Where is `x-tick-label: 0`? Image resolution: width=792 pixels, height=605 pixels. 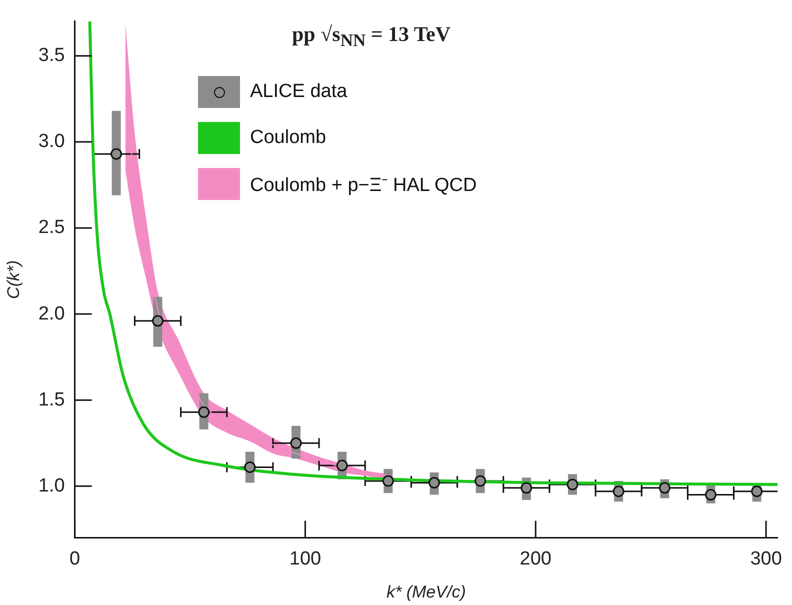
x-tick-label: 0 is located at coordinates (75, 559).